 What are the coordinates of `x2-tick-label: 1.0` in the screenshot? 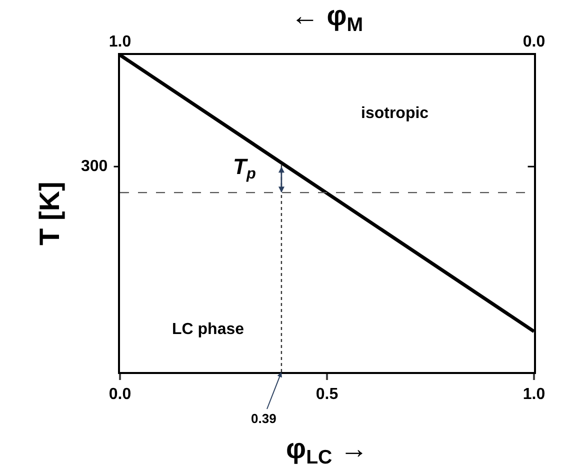 It's located at (120, 42).